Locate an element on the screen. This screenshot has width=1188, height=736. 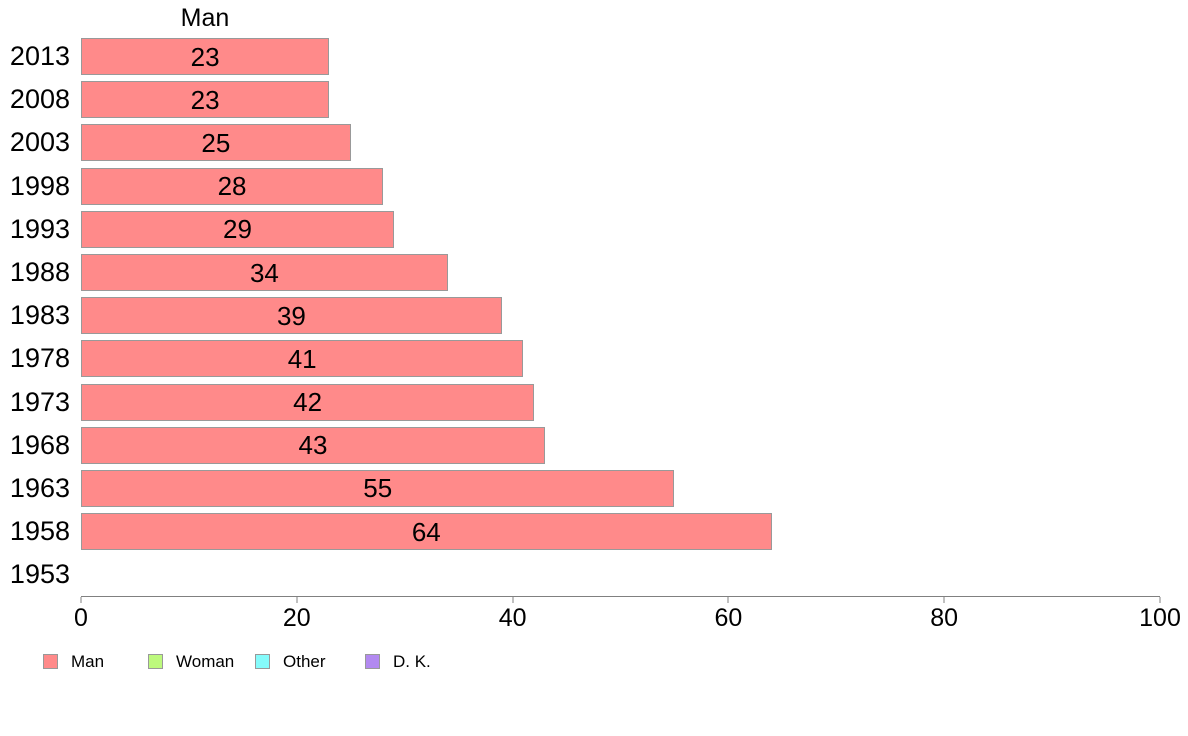
category-label: 1968 is located at coordinates (39, 444).